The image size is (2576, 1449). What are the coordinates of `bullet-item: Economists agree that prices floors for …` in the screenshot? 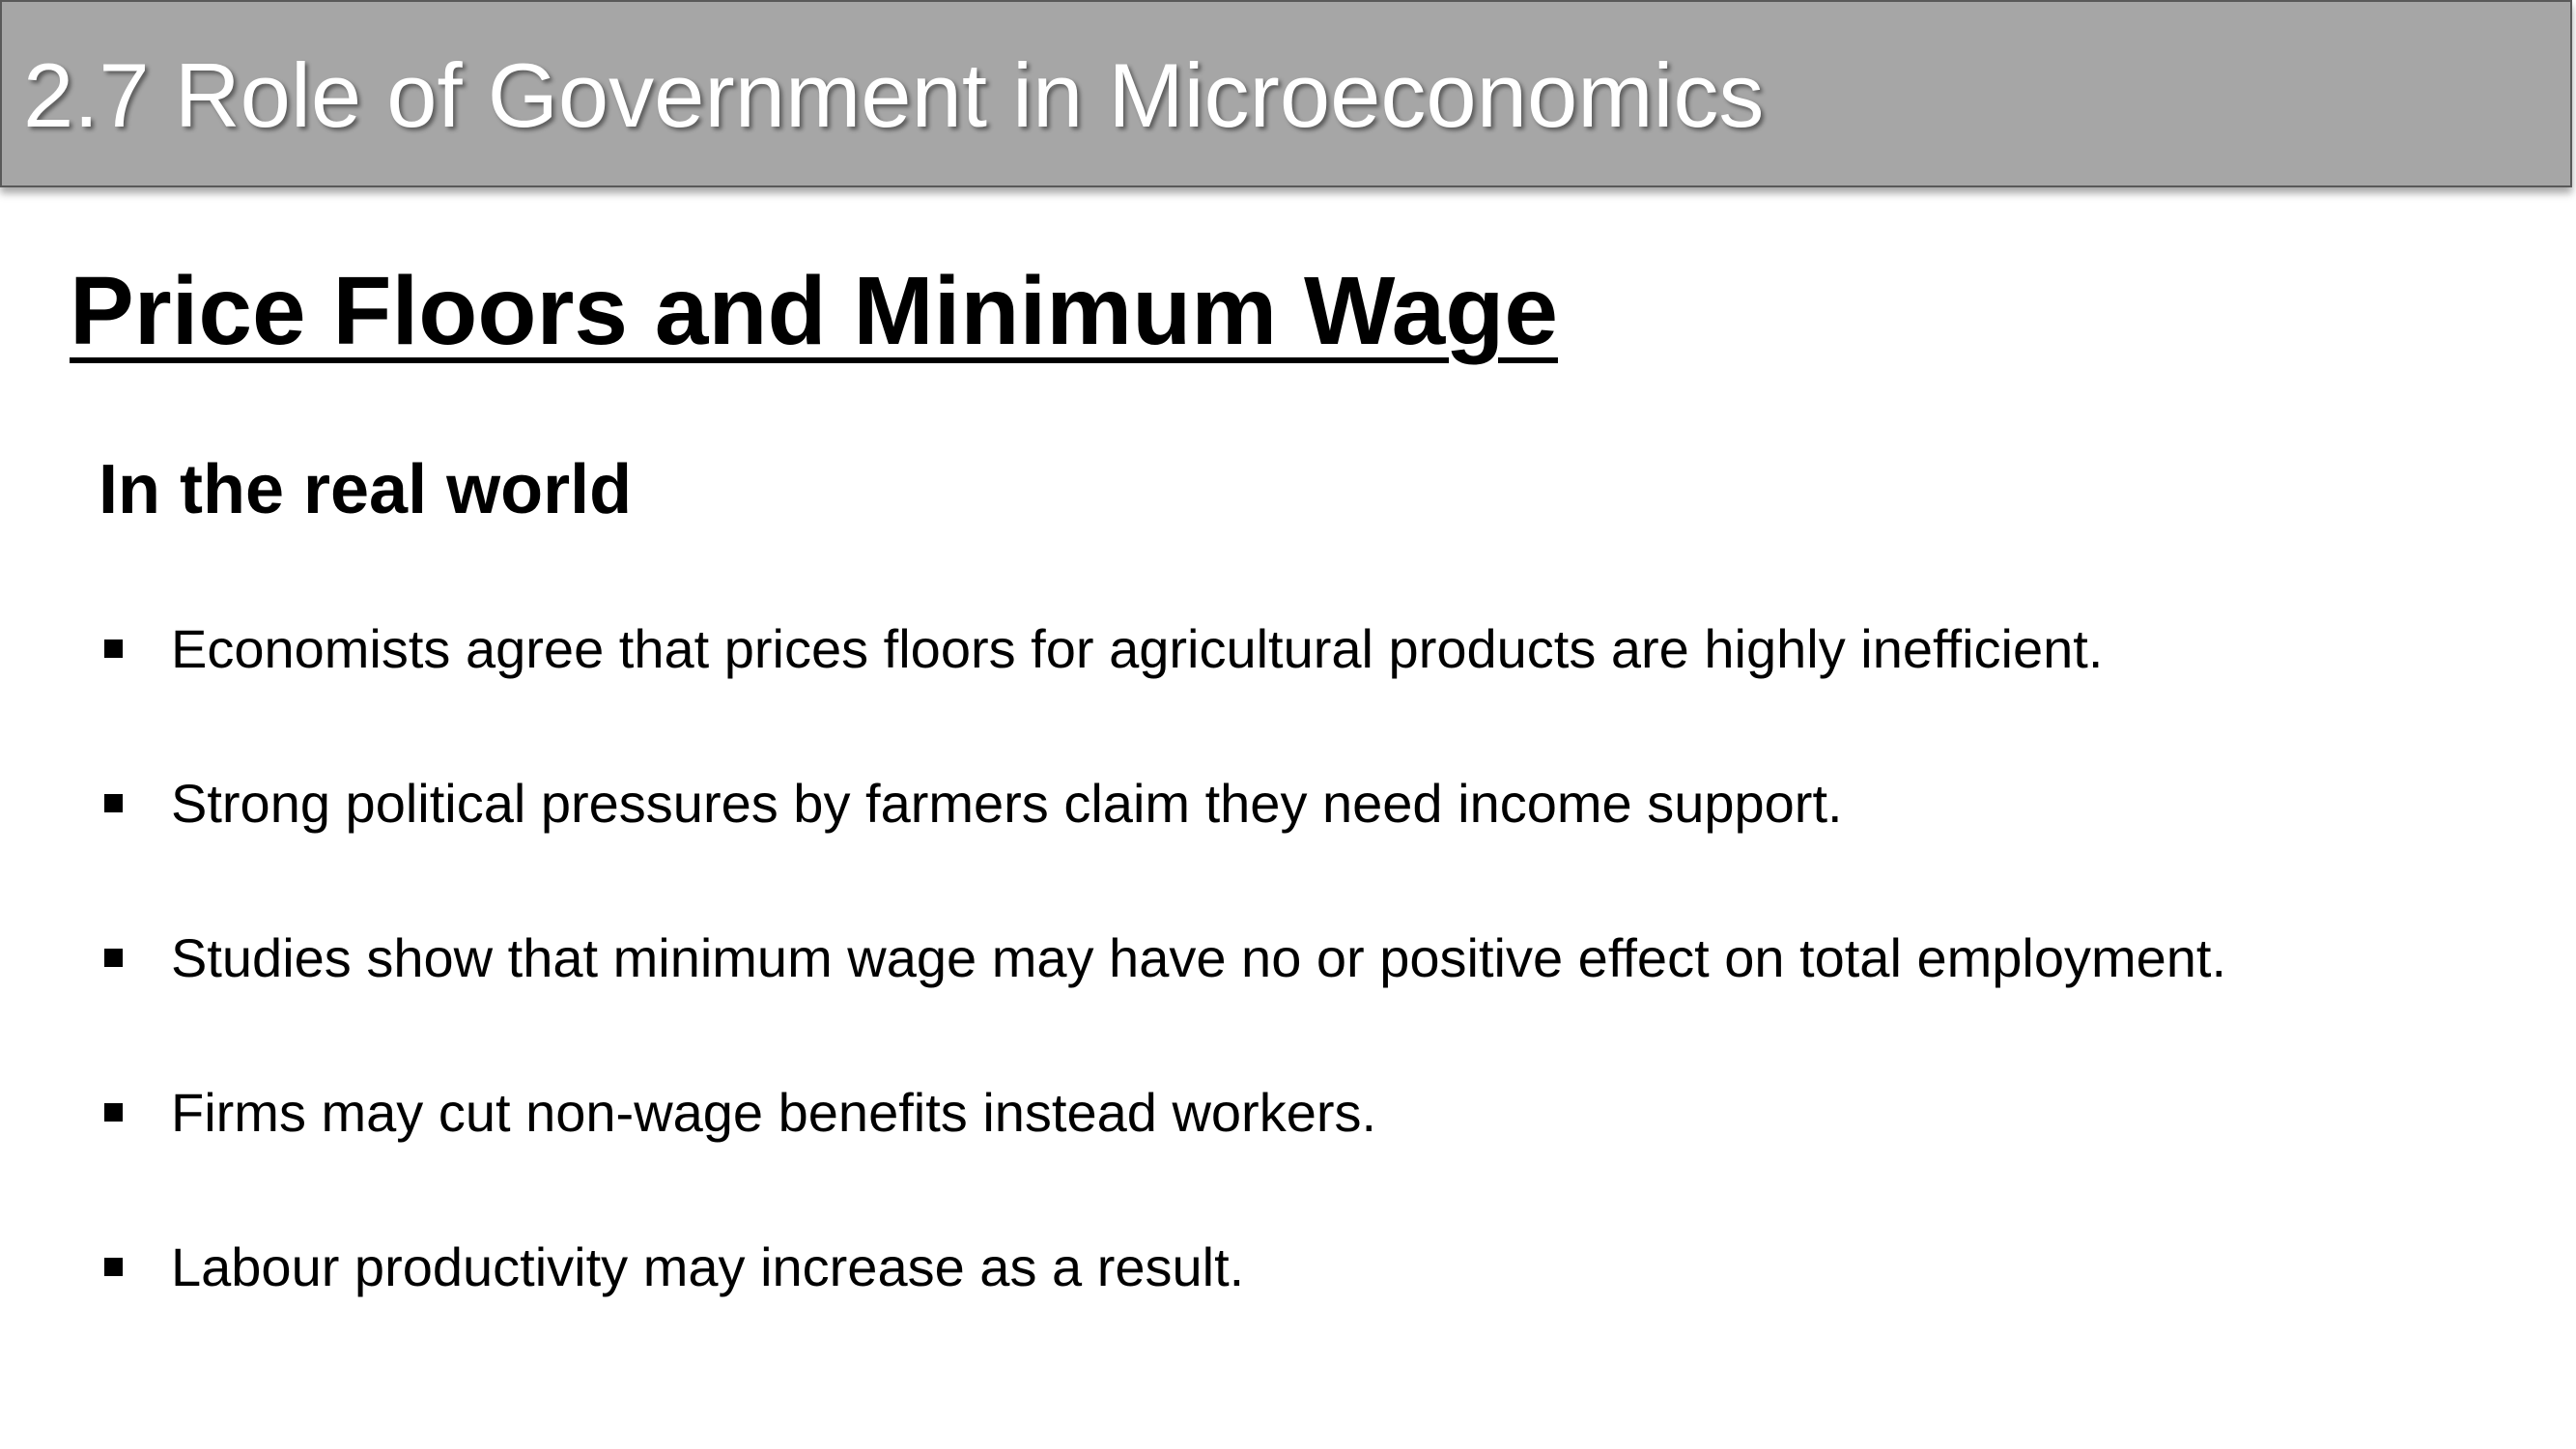 It's located at (1161, 688).